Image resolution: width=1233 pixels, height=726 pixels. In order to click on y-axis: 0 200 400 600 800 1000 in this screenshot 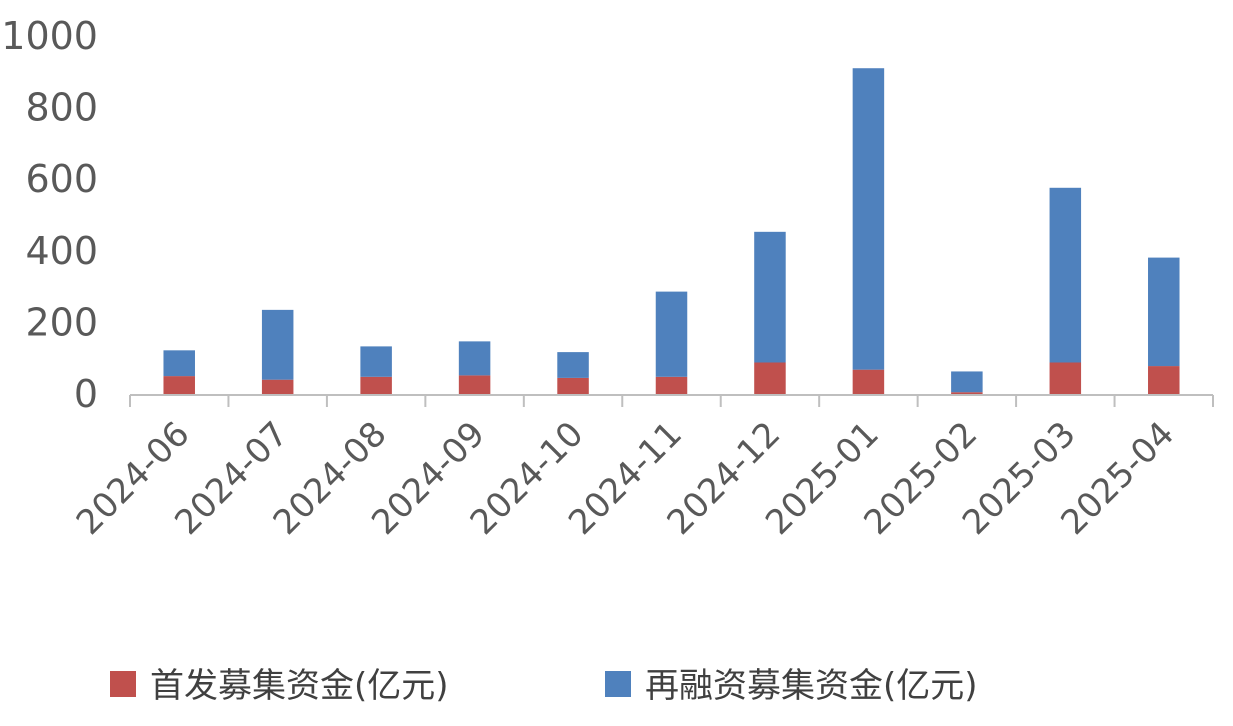, I will do `click(49, 215)`.